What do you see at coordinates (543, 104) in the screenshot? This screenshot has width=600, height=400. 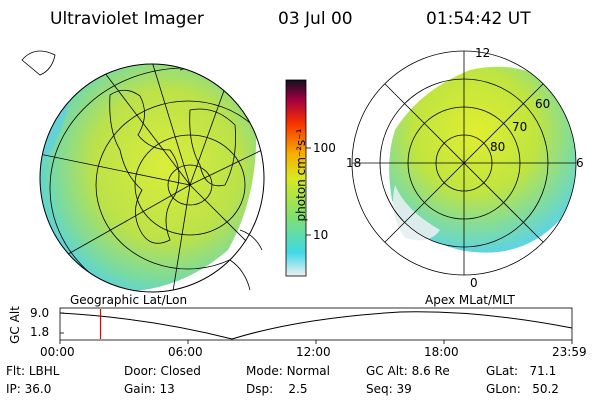 I see `mlat-label-60: 60` at bounding box center [543, 104].